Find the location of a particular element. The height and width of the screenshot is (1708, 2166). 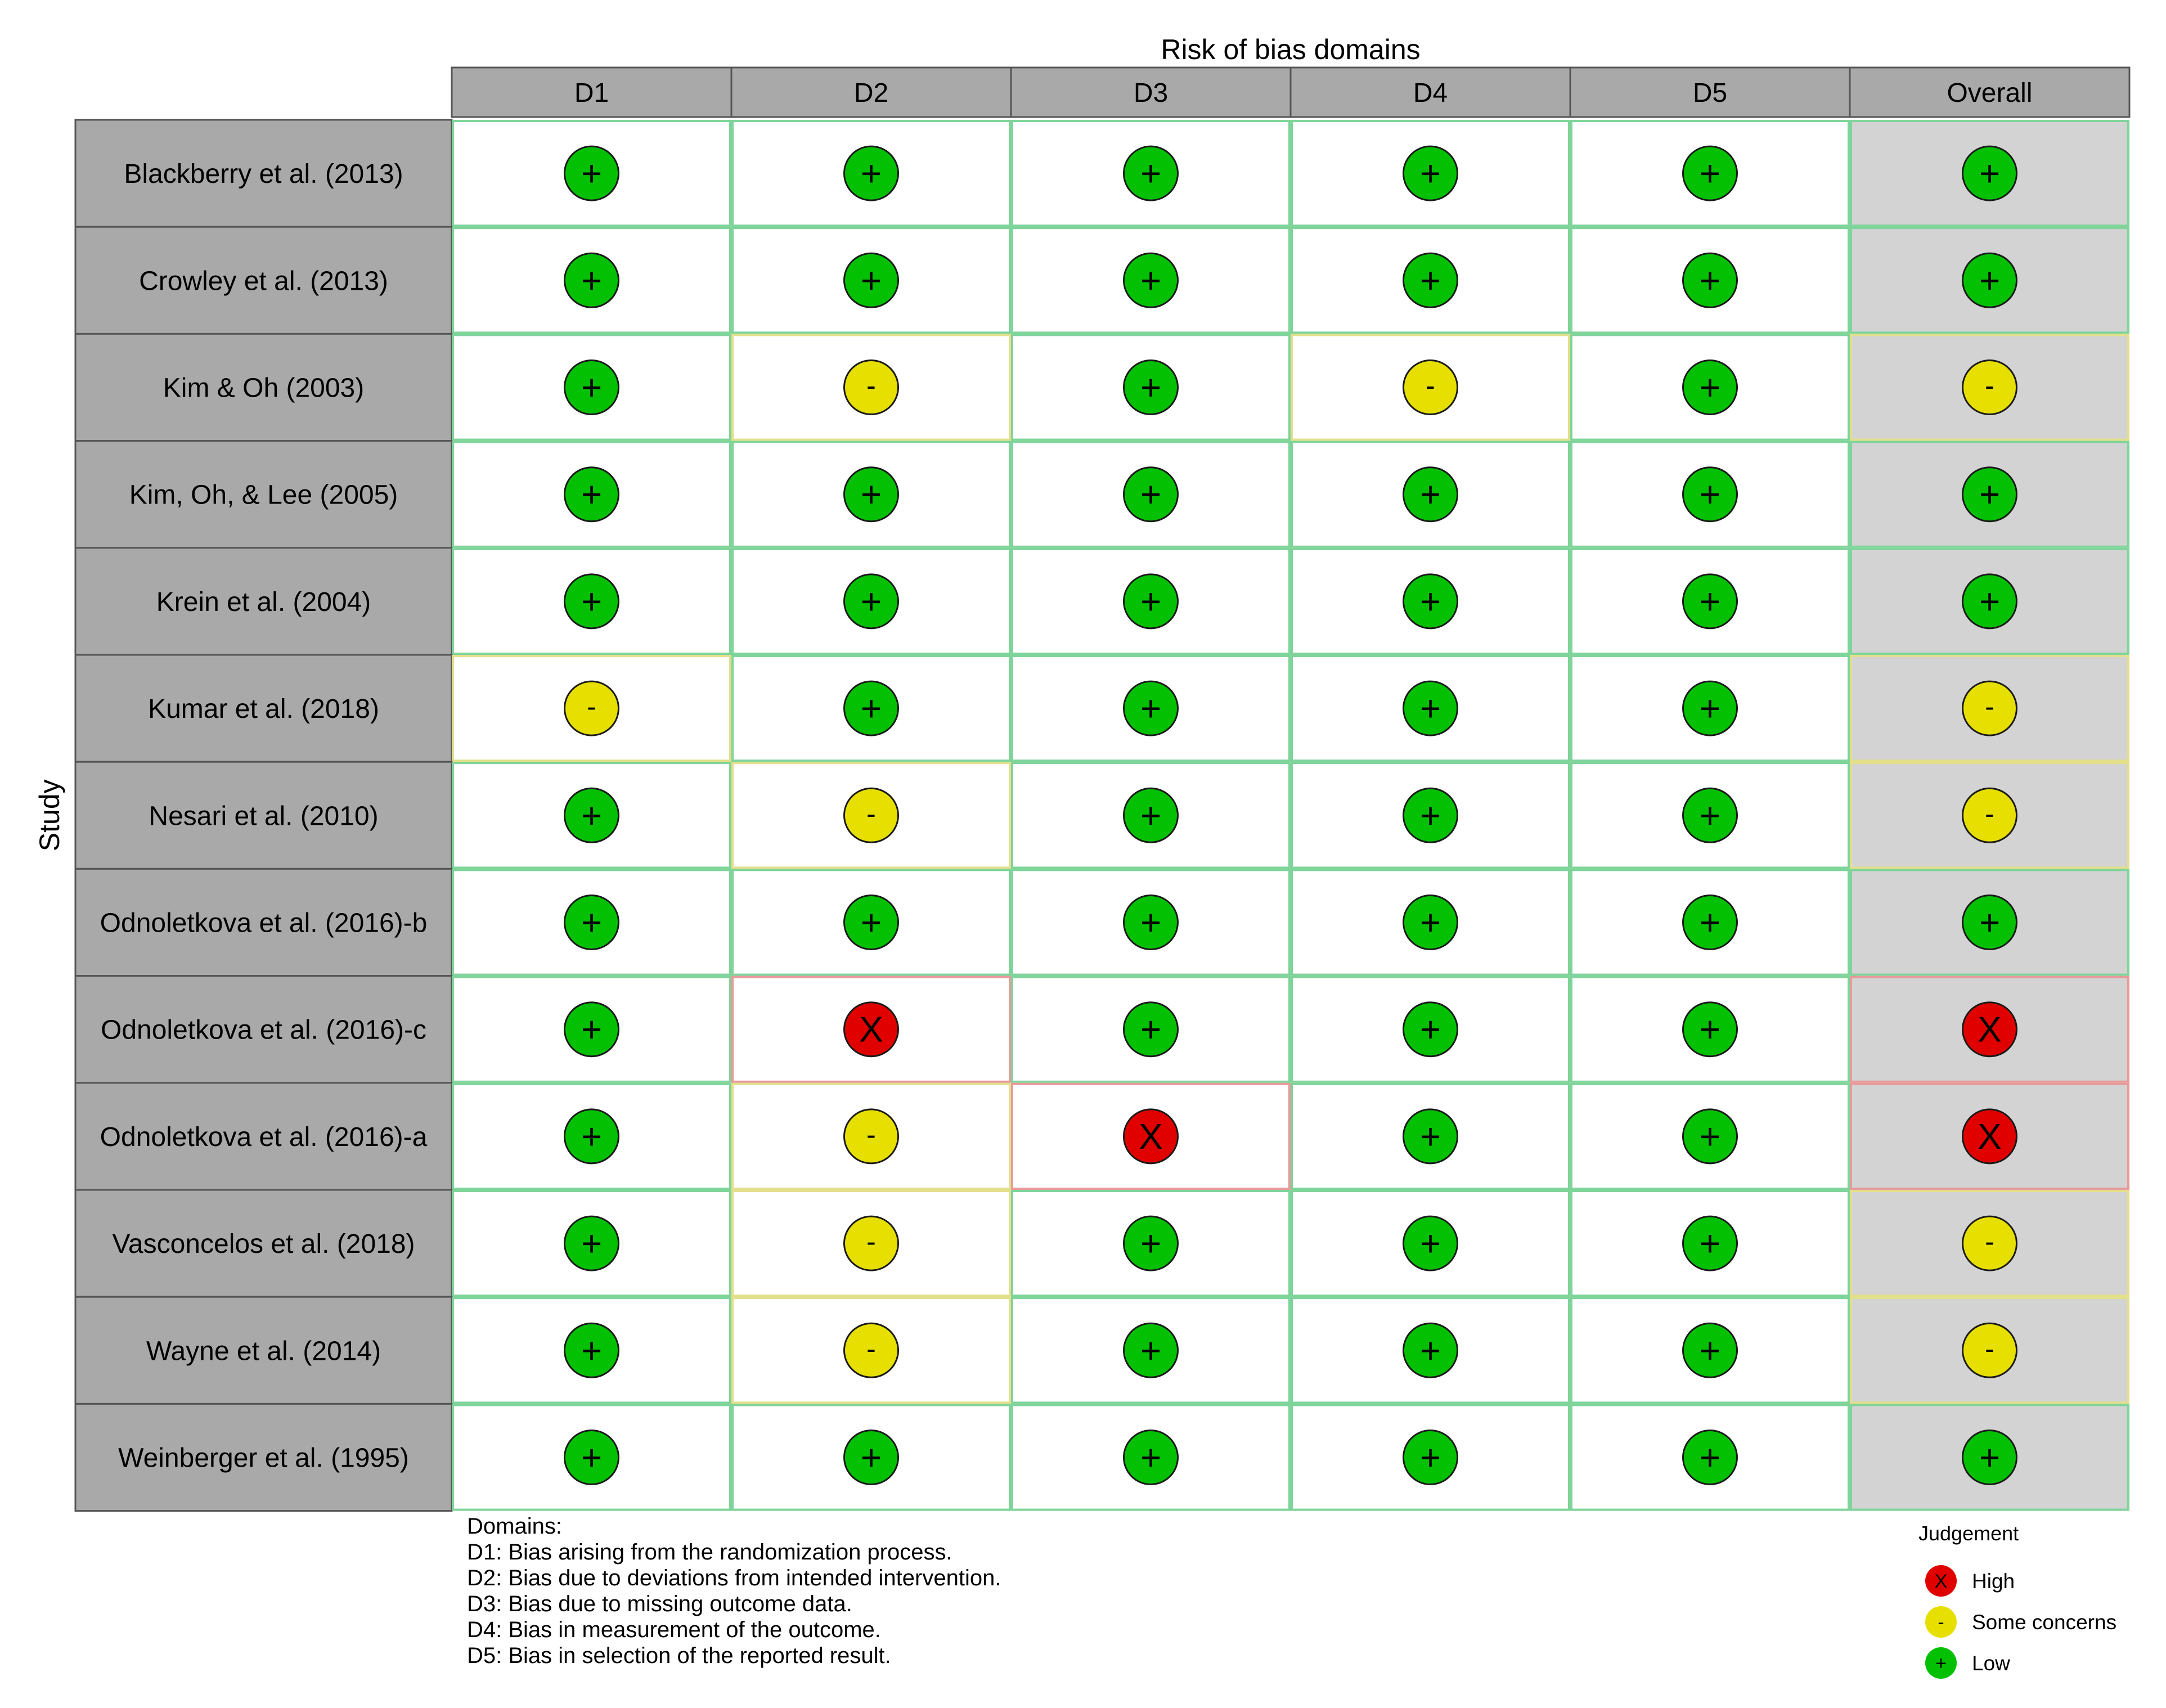

legend-label: Some concerns is located at coordinates (2044, 1623).